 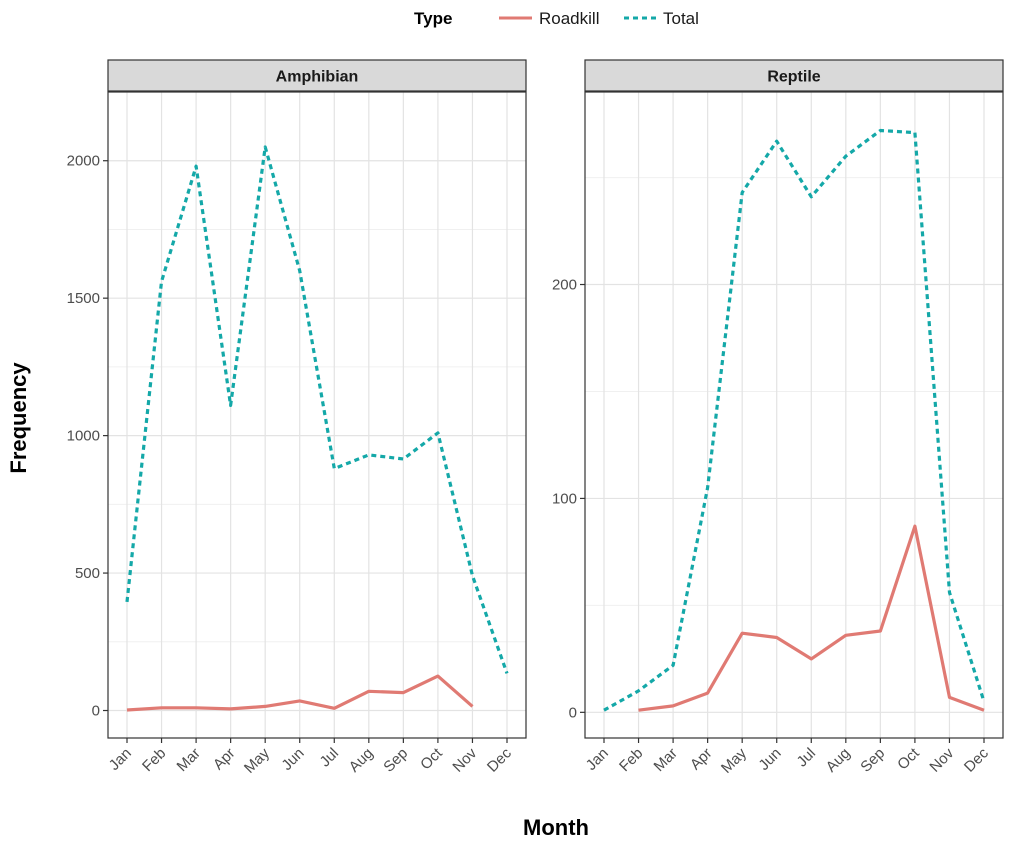 What do you see at coordinates (83, 436) in the screenshot?
I see `y-tick-label: 1000` at bounding box center [83, 436].